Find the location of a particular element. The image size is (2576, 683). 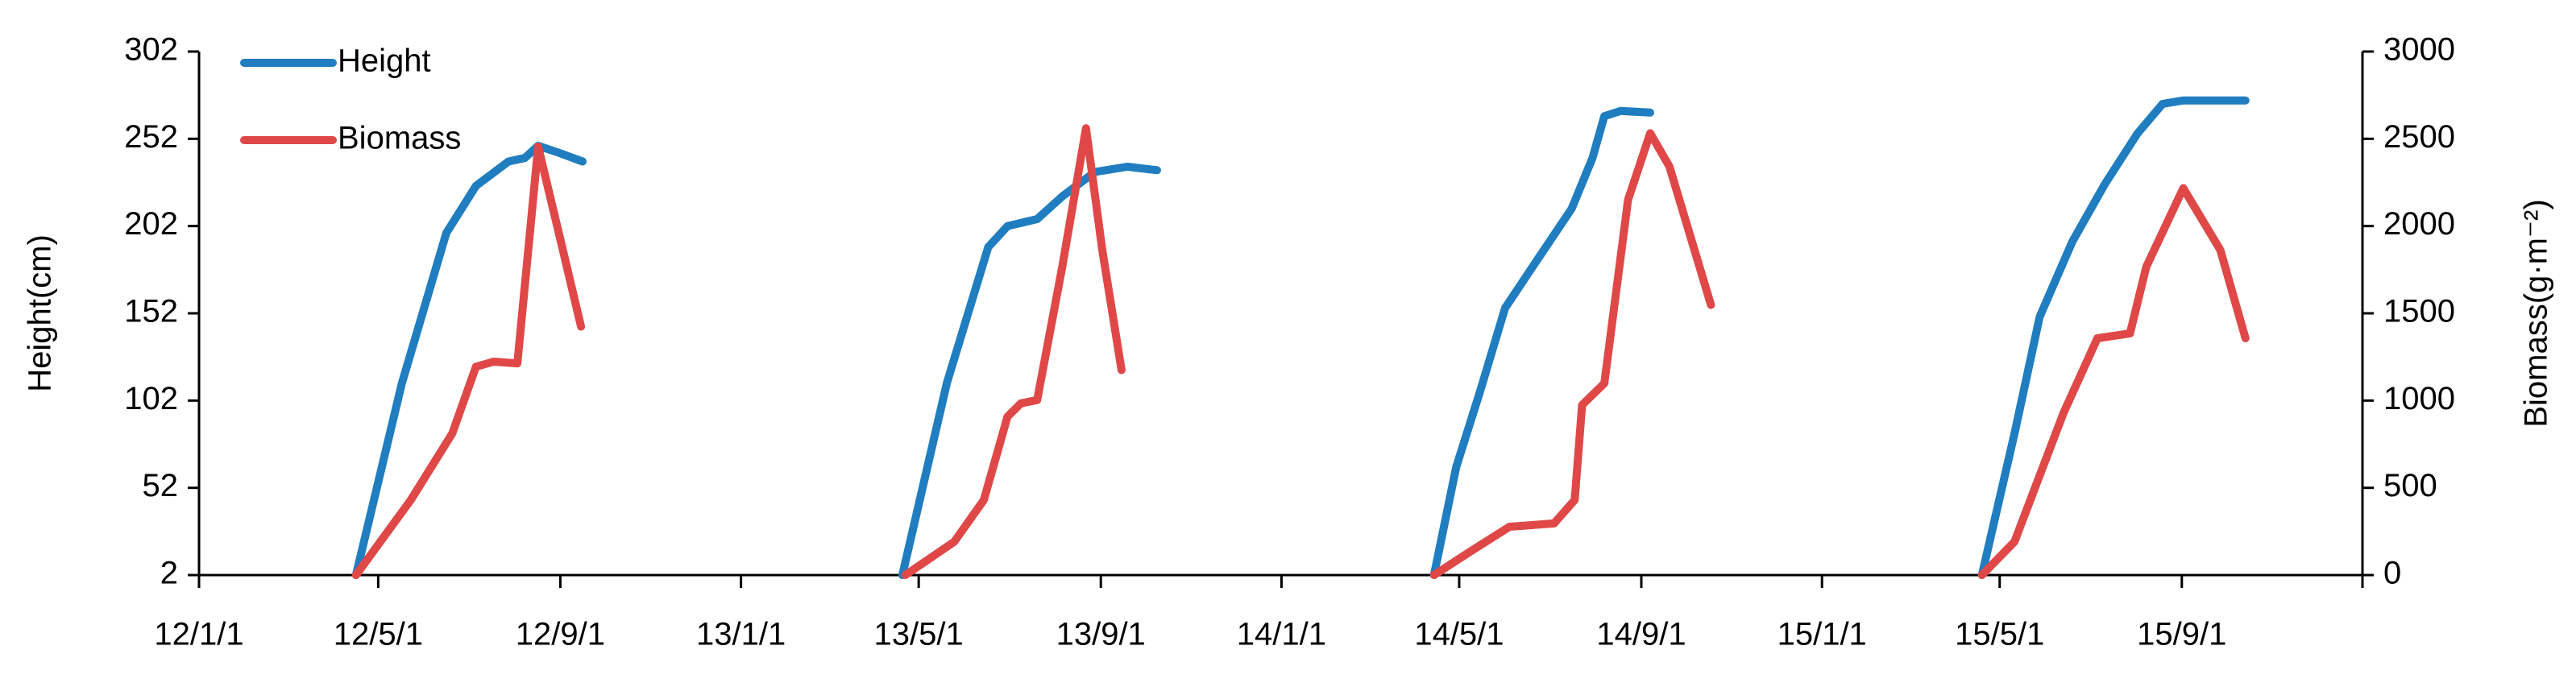

x-tick-label: 14/1/1 is located at coordinates (1281, 634).